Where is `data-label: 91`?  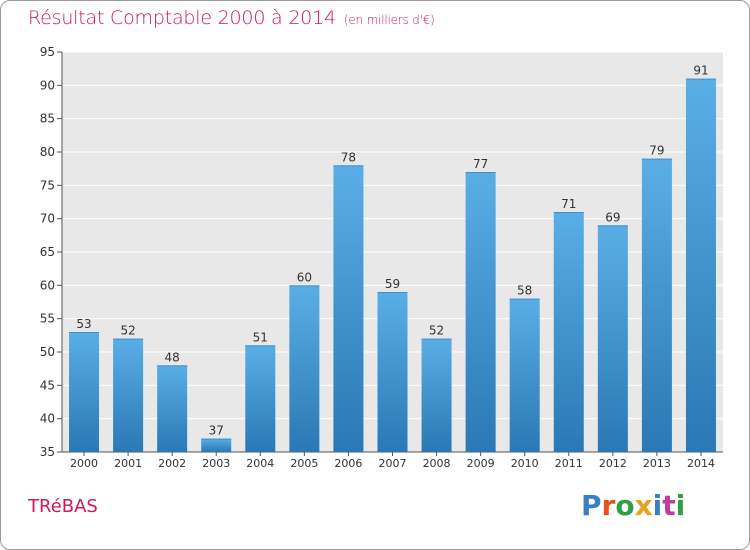
data-label: 91 is located at coordinates (700, 71).